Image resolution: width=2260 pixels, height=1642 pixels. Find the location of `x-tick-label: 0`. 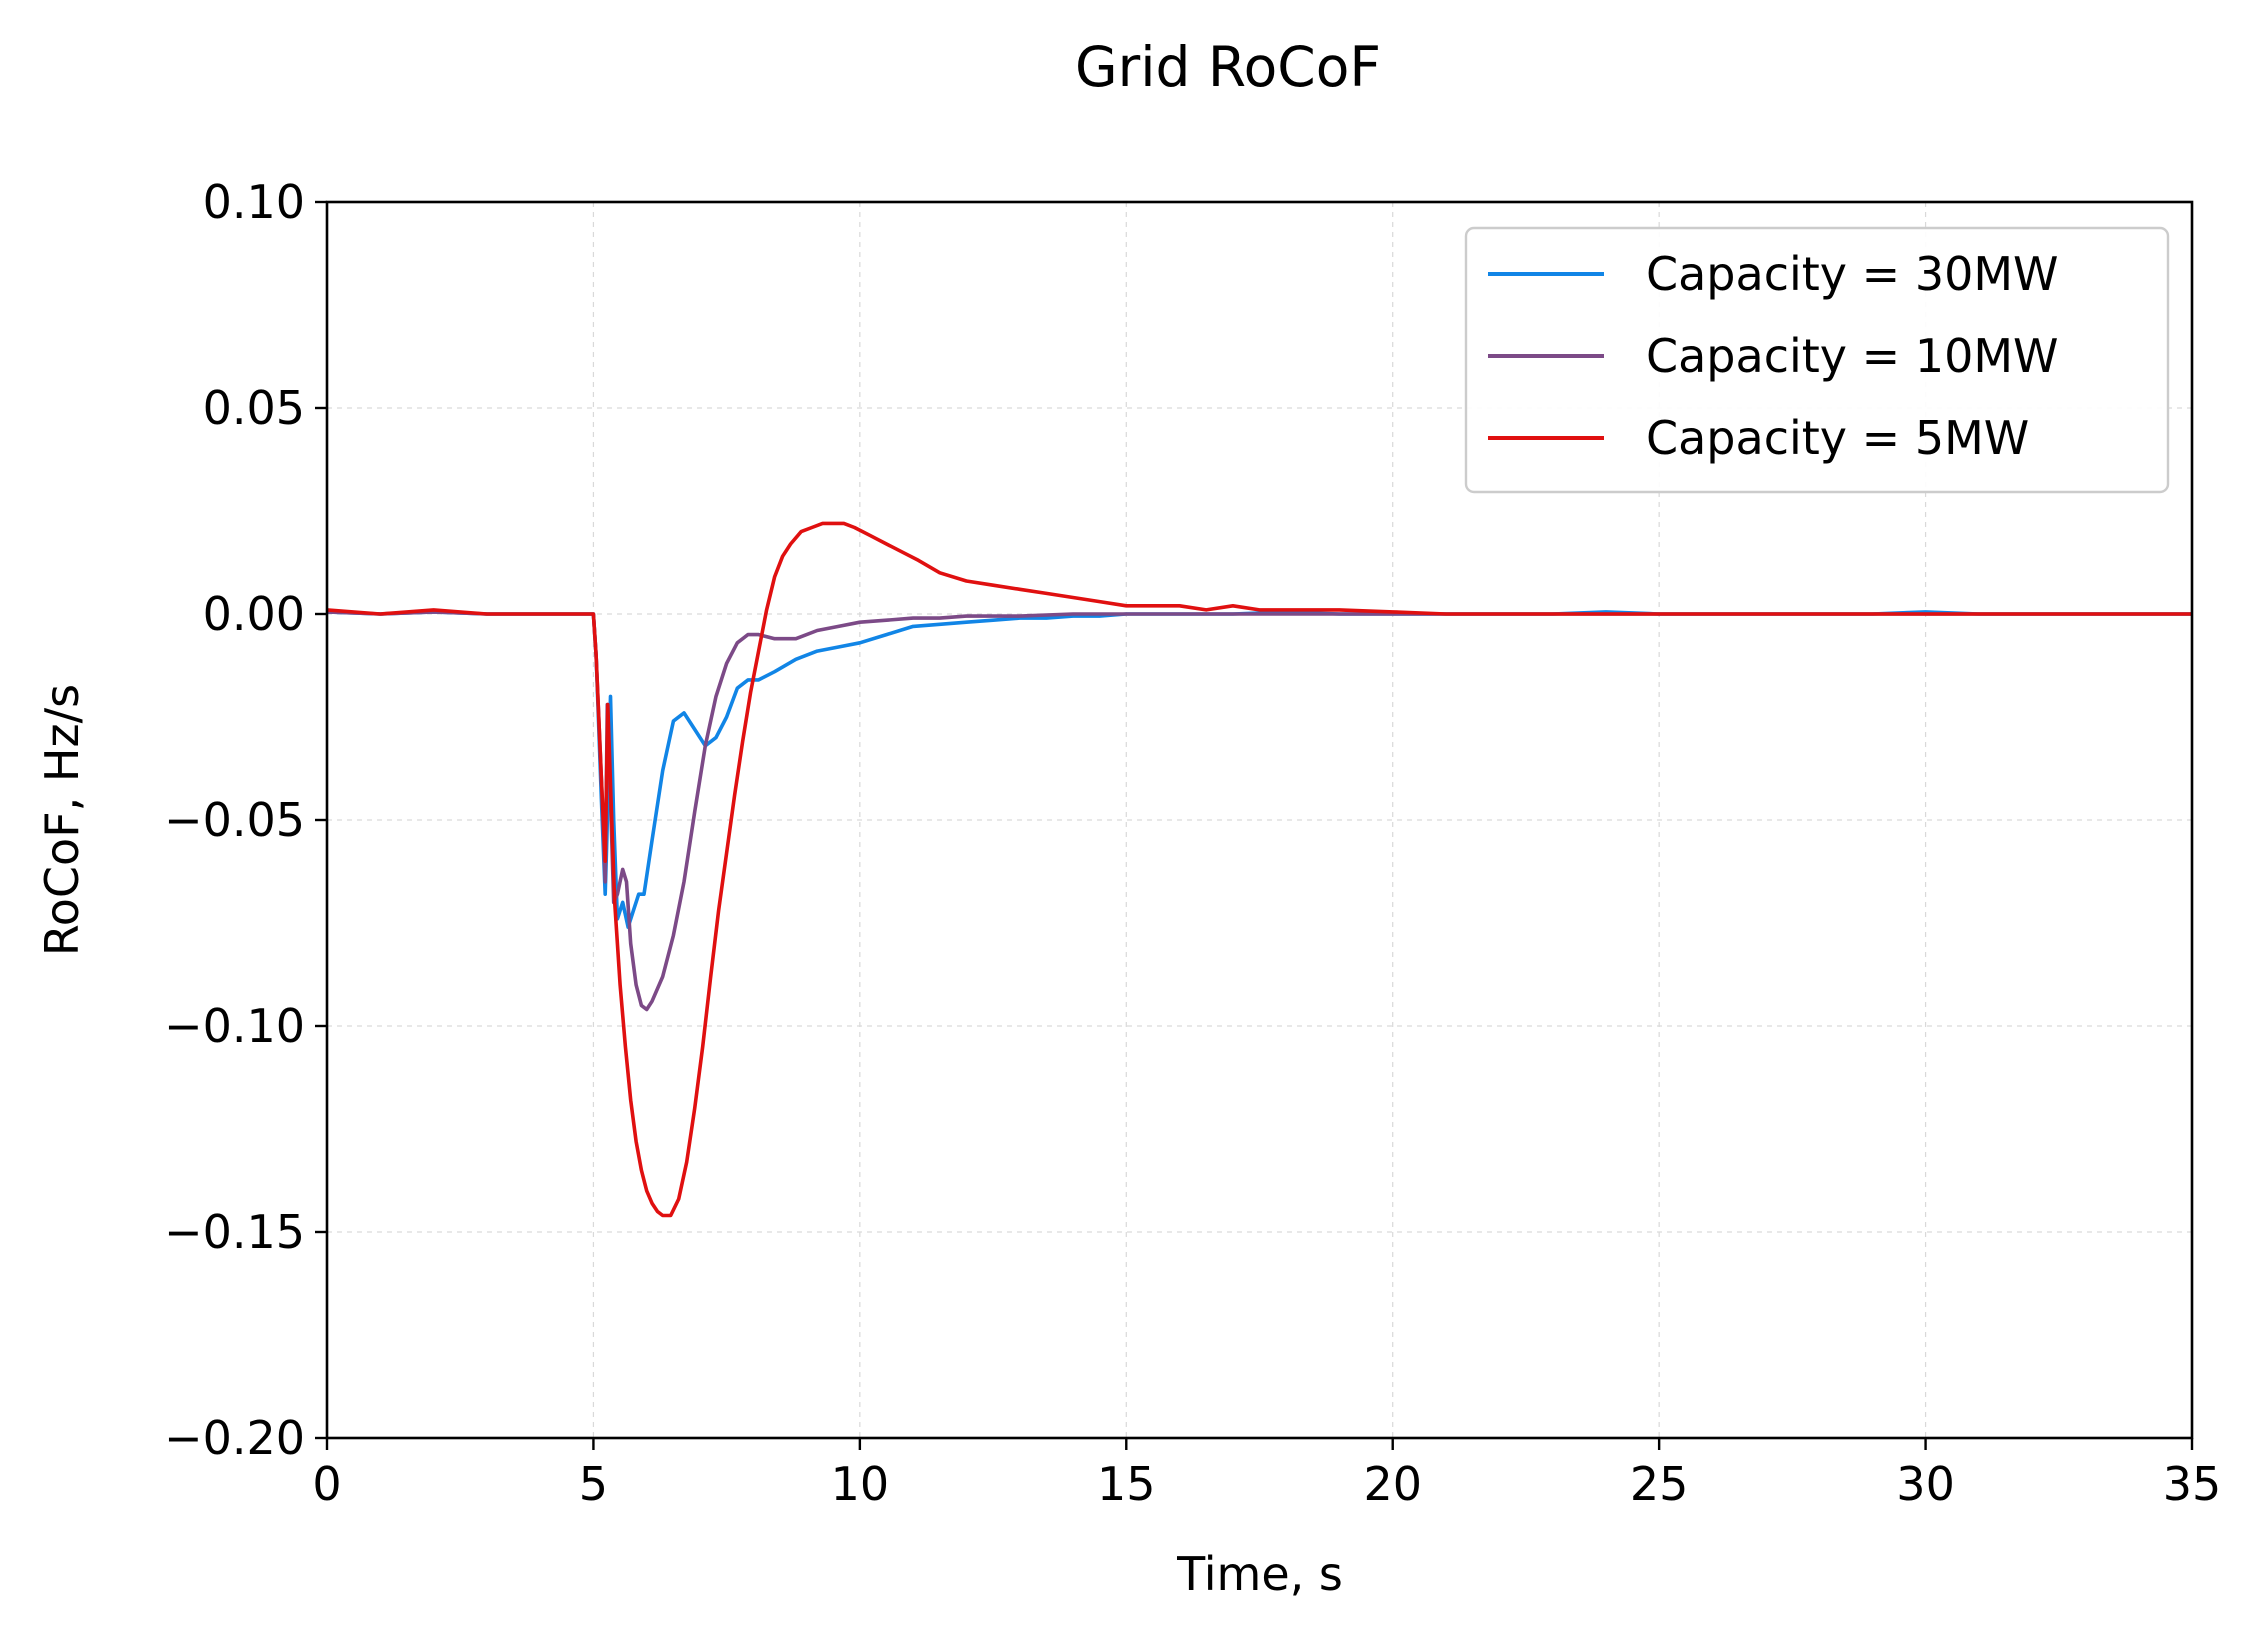

x-tick-label: 0 is located at coordinates (326, 1484).